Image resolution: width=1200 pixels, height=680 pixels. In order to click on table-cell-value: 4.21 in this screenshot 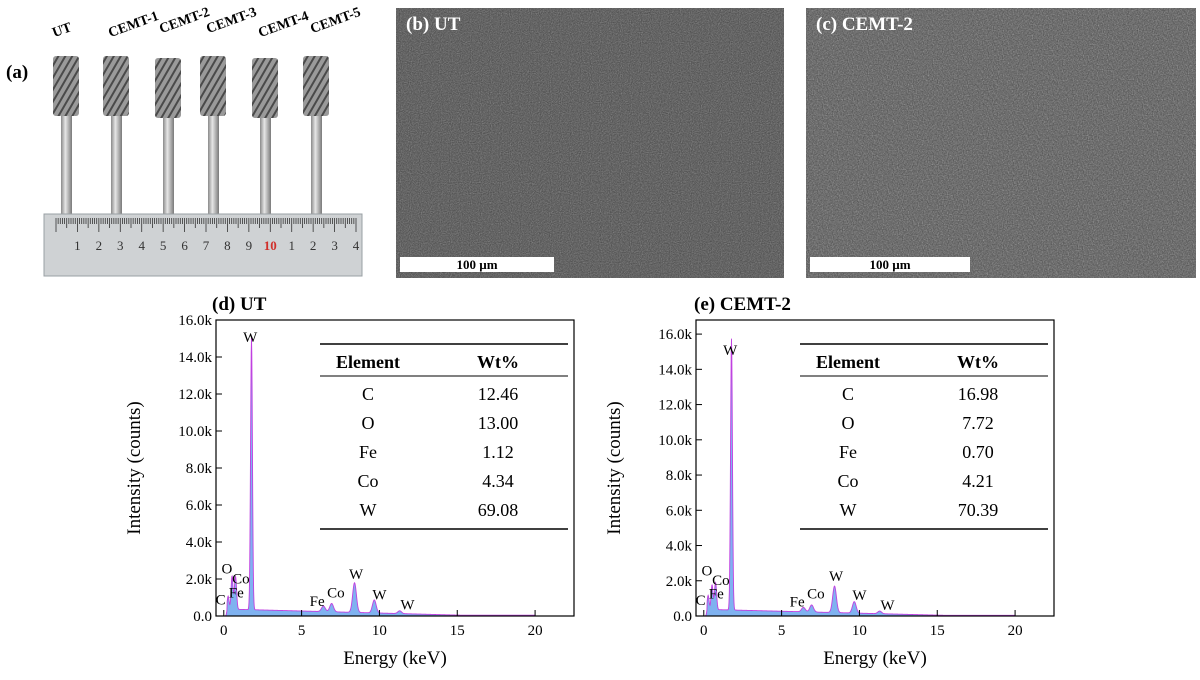, I will do `click(978, 481)`.